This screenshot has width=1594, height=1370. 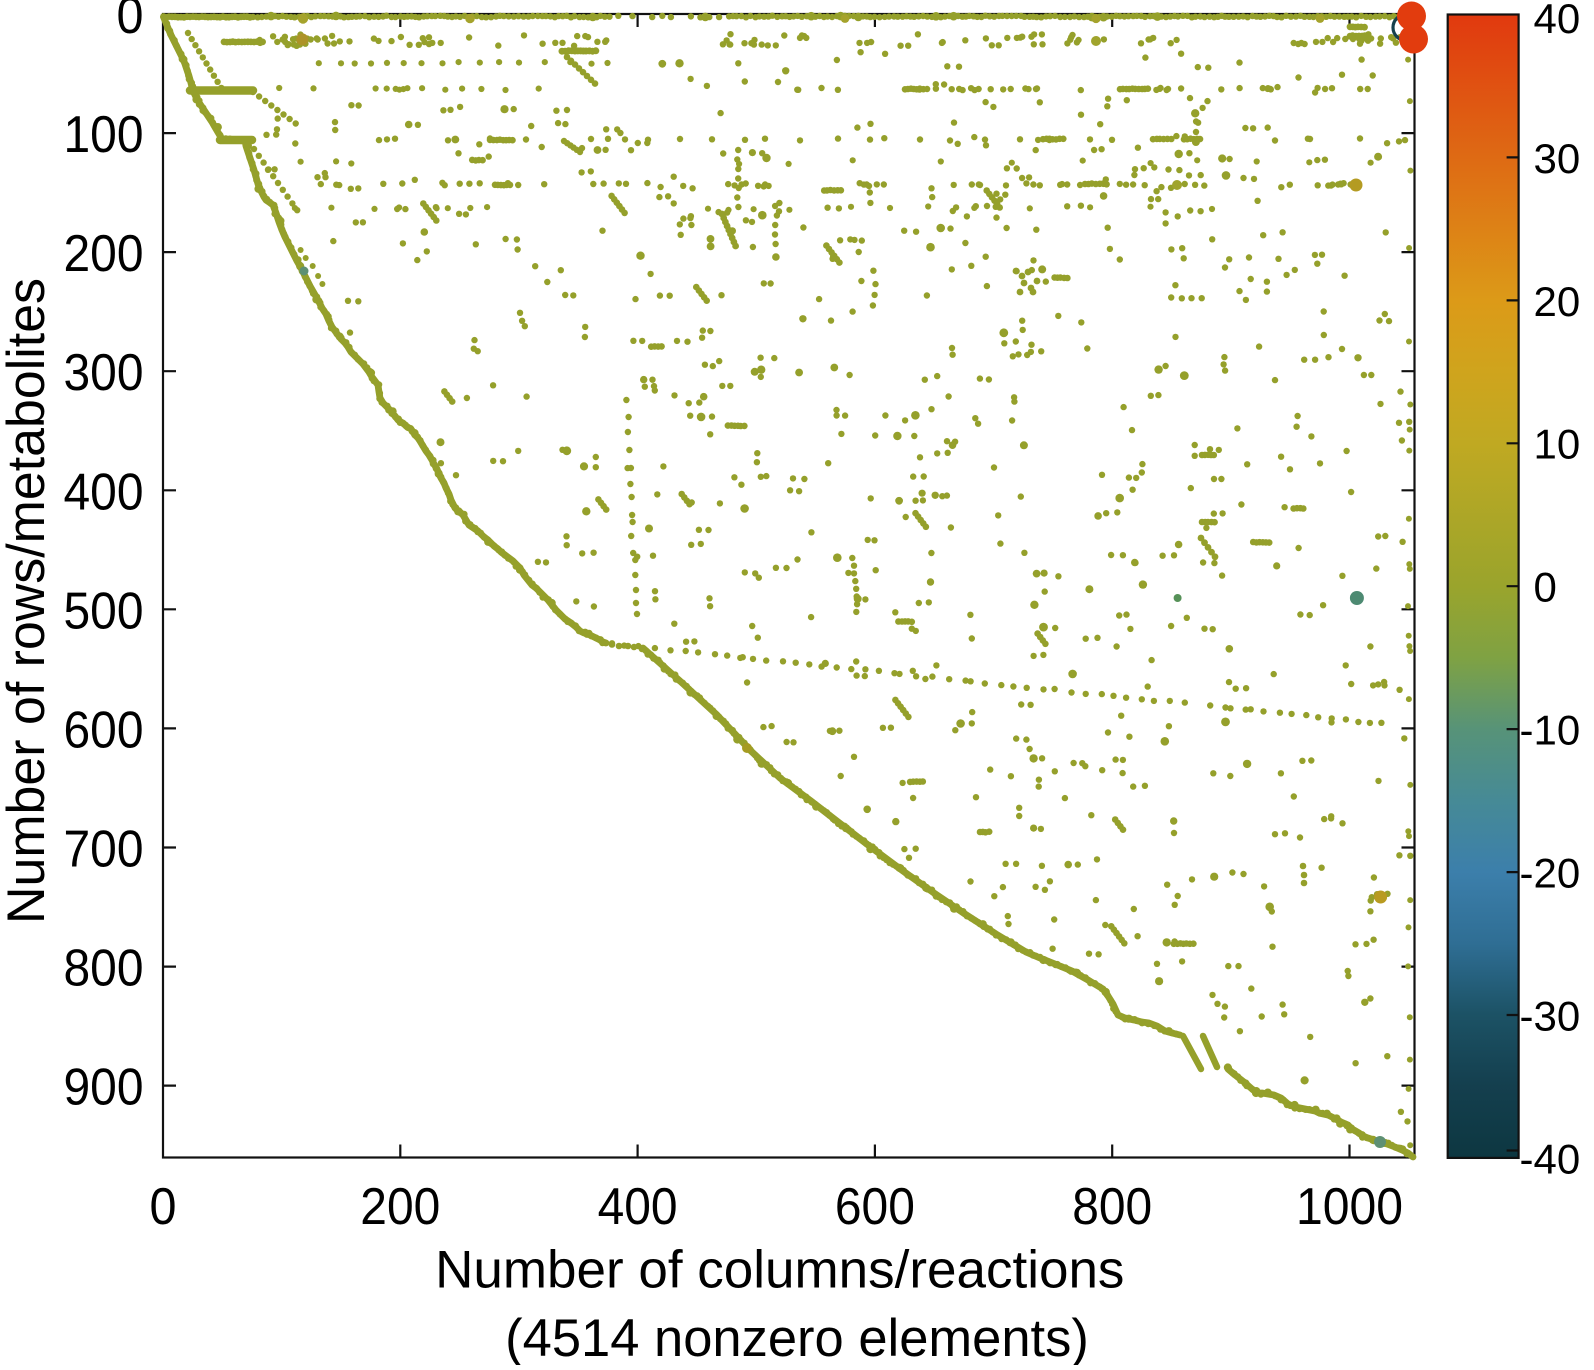 What do you see at coordinates (1550, 873) in the screenshot?
I see `svg-text: -20` at bounding box center [1550, 873].